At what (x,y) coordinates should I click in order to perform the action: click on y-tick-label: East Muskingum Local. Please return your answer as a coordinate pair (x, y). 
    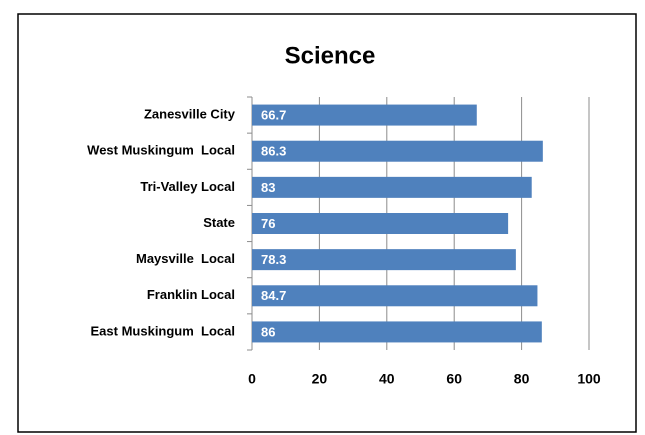
    Looking at the image, I should click on (163, 330).